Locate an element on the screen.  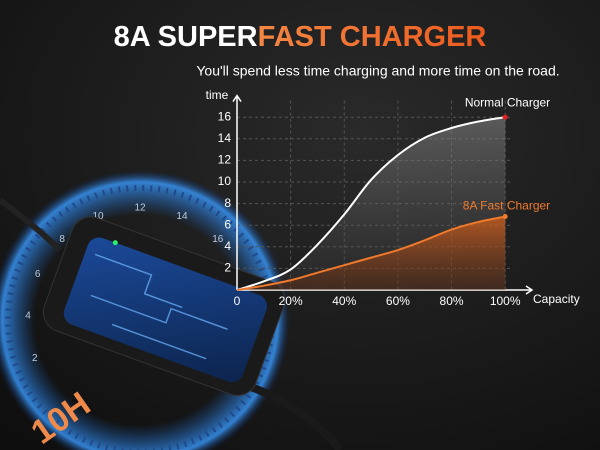
led is located at coordinates (115, 243).